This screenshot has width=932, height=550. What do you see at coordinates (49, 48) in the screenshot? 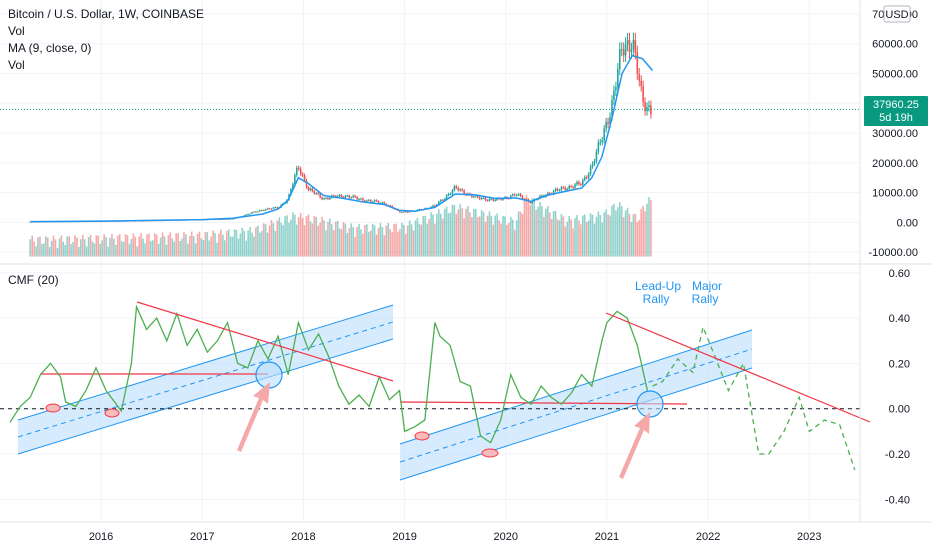
I see `ma-legend: MA (9, close, 0)` at bounding box center [49, 48].